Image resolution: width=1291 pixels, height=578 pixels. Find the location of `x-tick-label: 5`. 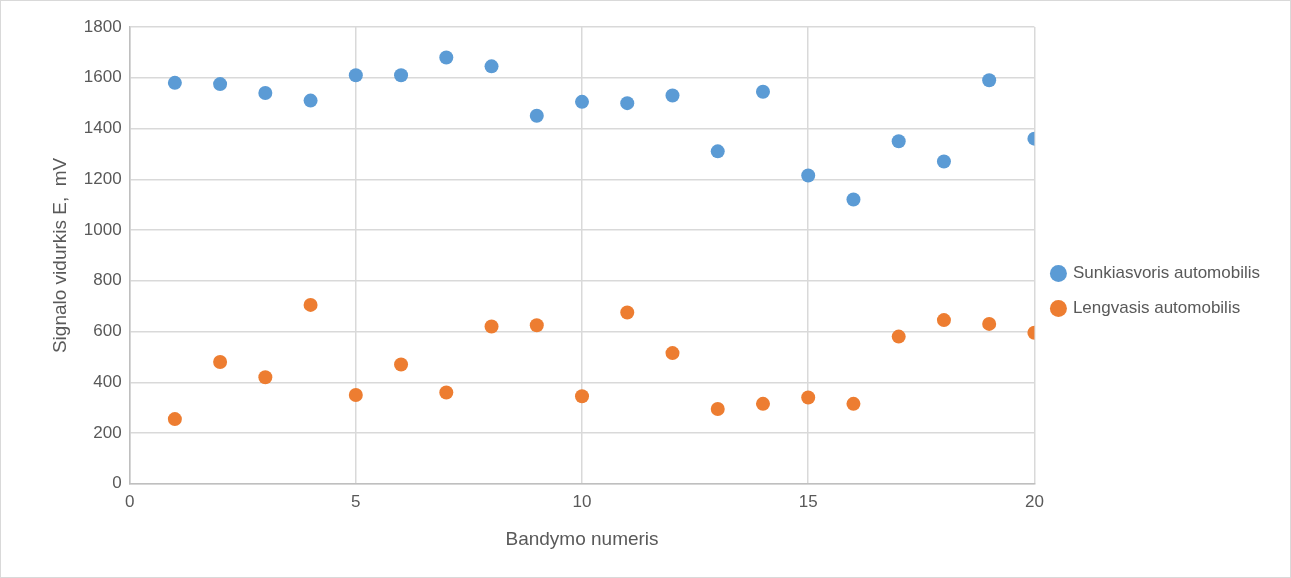

x-tick-label: 5 is located at coordinates (356, 501).